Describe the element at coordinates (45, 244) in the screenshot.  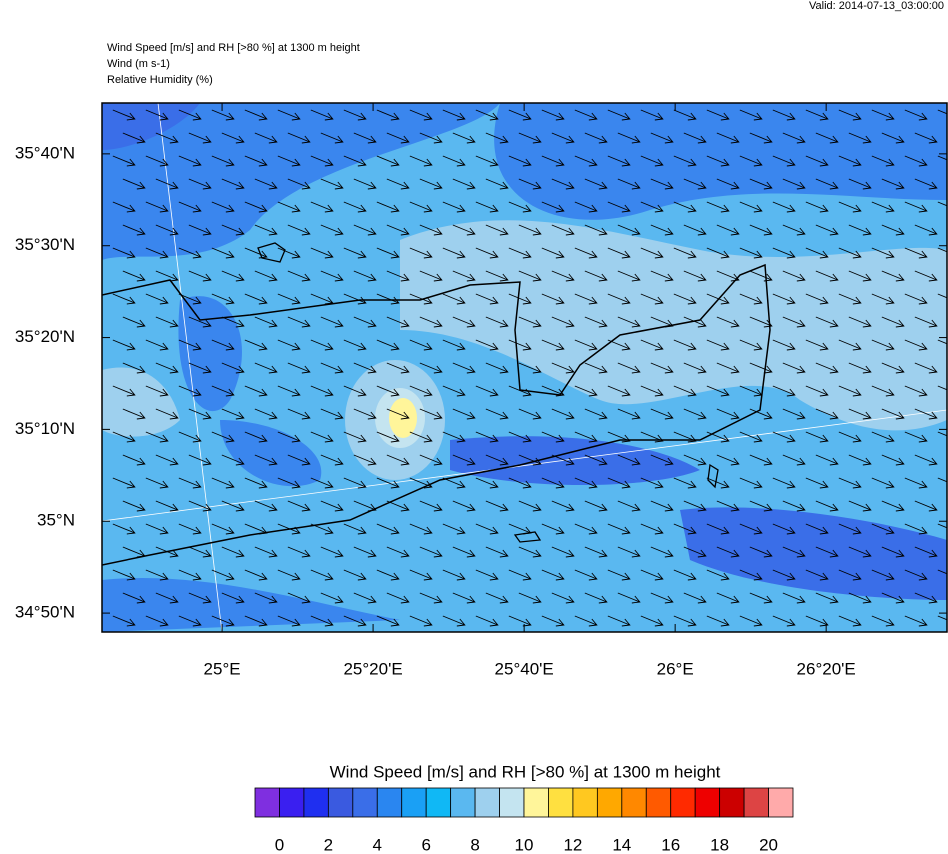
I see `y-tick-label: 35°30'N` at that location.